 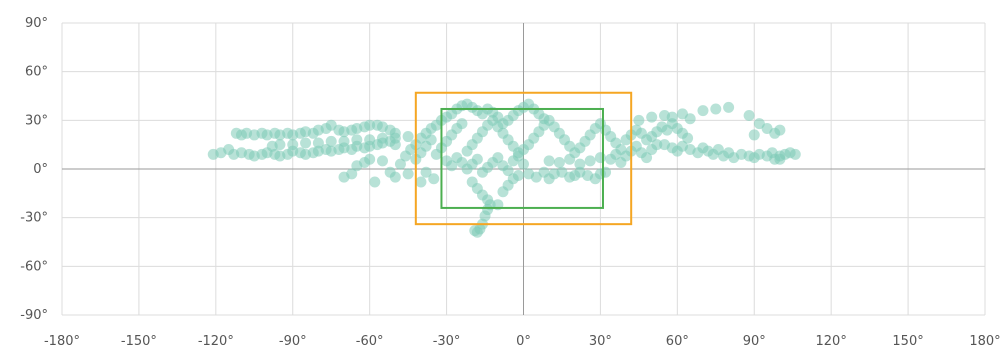 What do you see at coordinates (36, 72) in the screenshot?
I see `y-tick-label: 60°` at bounding box center [36, 72].